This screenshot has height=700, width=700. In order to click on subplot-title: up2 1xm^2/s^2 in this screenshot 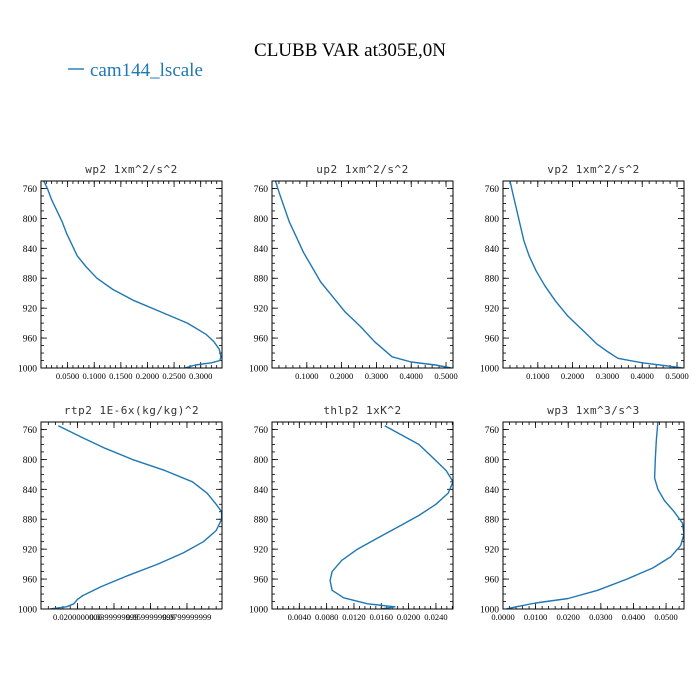, I will do `click(362, 169)`.